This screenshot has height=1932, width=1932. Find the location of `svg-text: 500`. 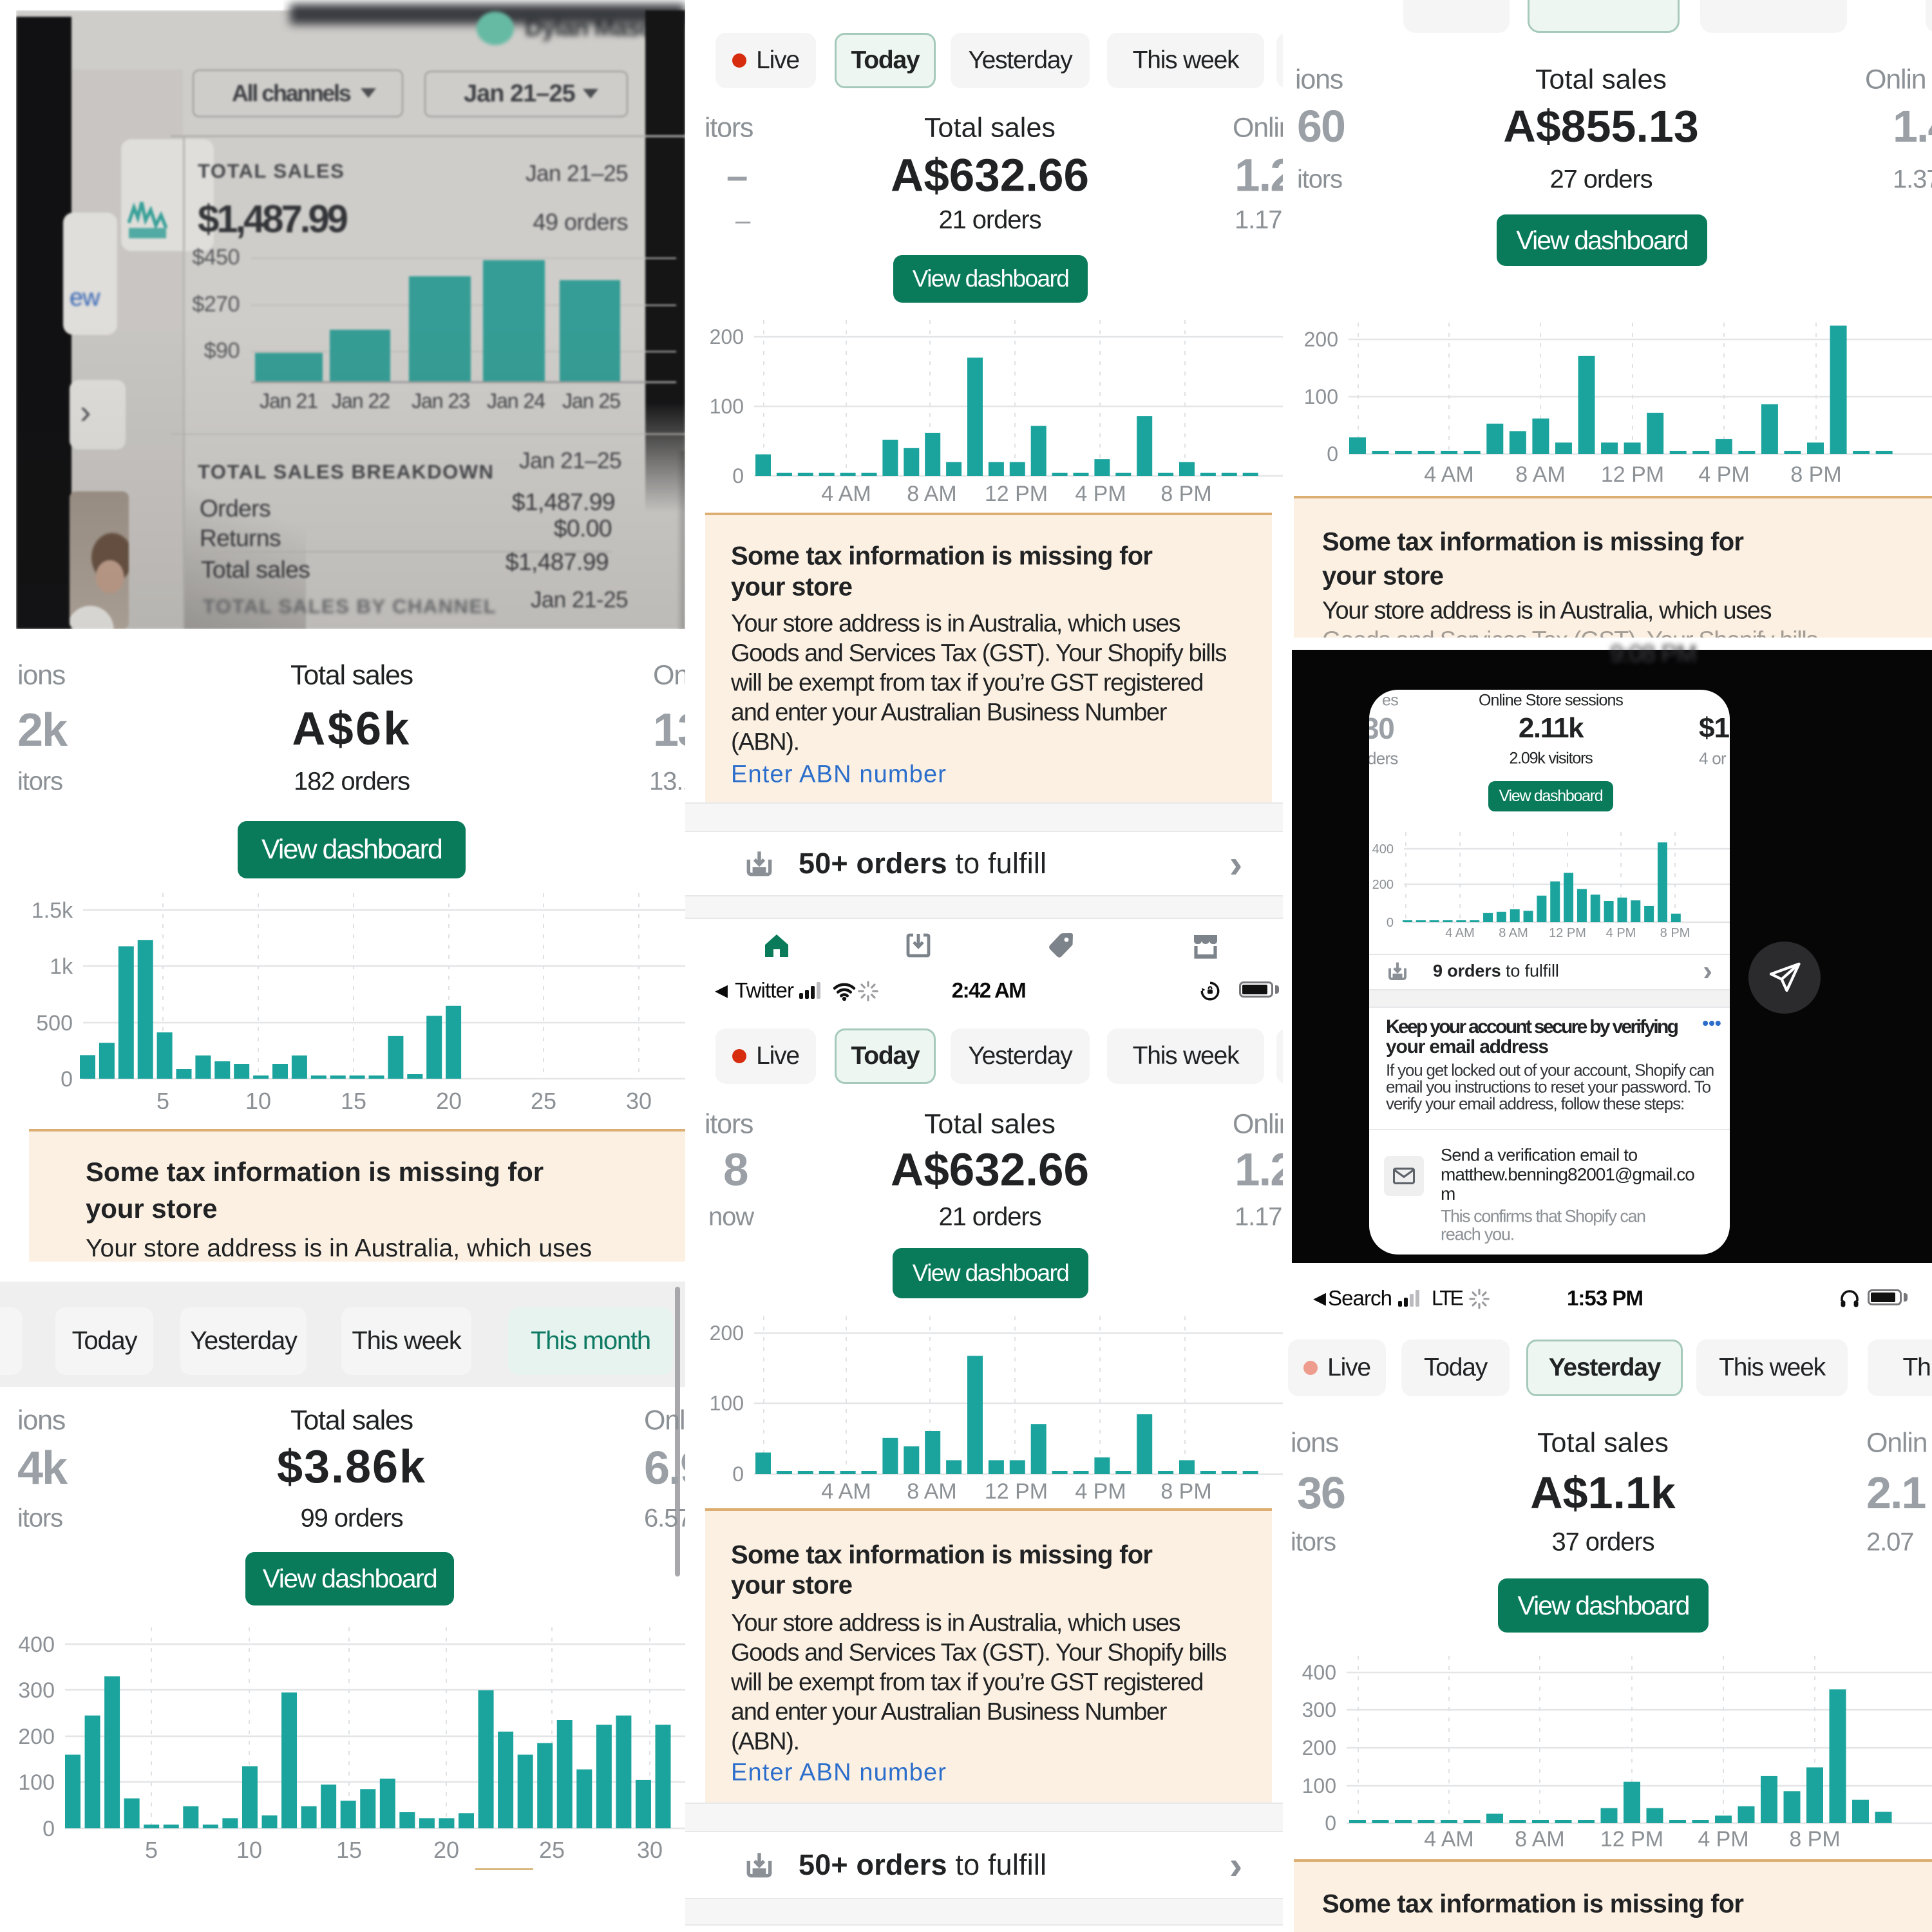

svg-text: 500 is located at coordinates (54, 1023).